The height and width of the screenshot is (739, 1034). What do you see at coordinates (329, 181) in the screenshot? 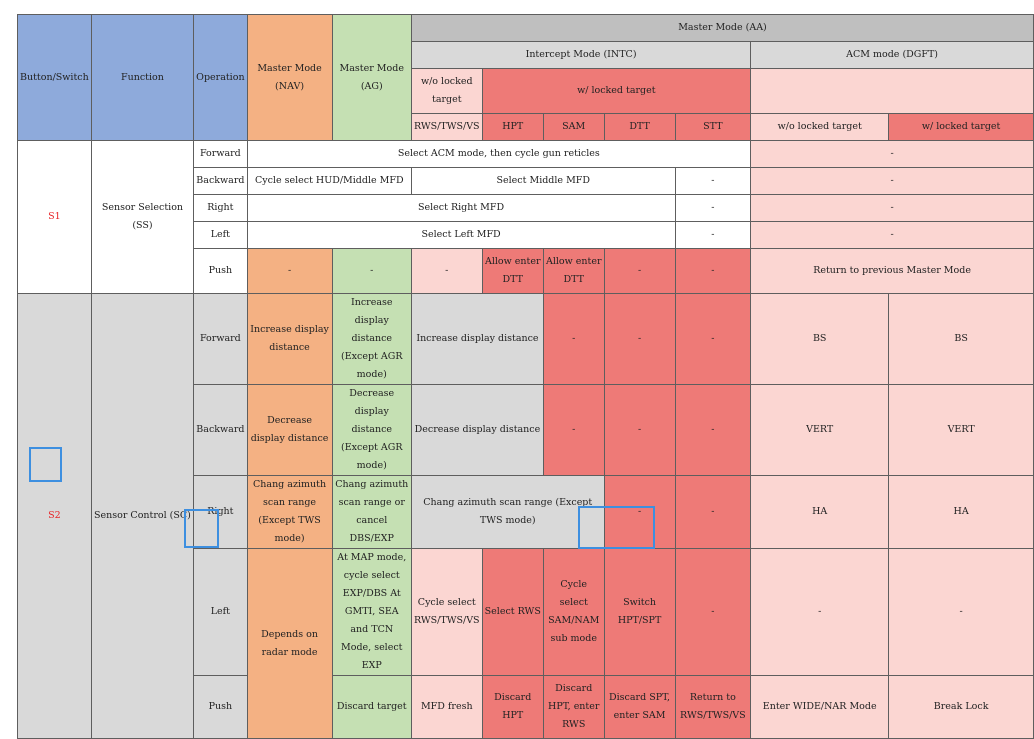
I see `s1-backward-navag: Cycle select HUD/Middle MFD` at bounding box center [329, 181].